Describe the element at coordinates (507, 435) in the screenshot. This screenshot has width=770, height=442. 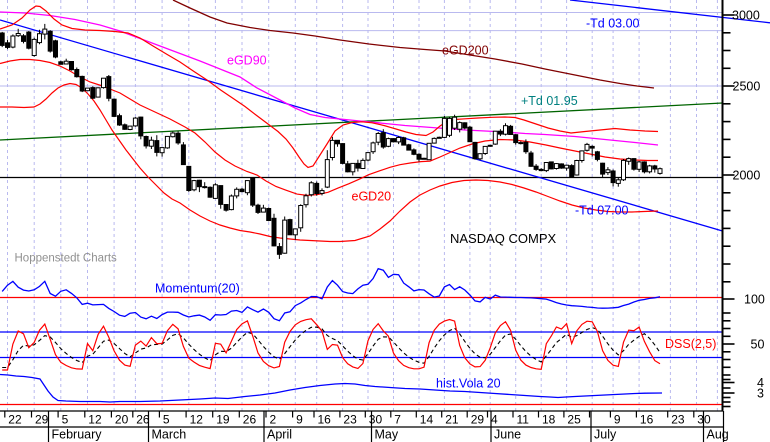
I see `svg-text: June` at that location.